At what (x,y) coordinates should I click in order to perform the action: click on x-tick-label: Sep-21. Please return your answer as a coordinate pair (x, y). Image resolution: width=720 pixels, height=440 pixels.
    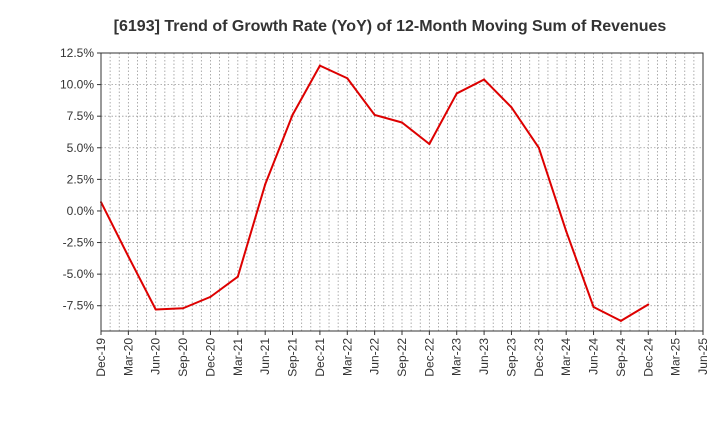
    Looking at the image, I should click on (293, 357).